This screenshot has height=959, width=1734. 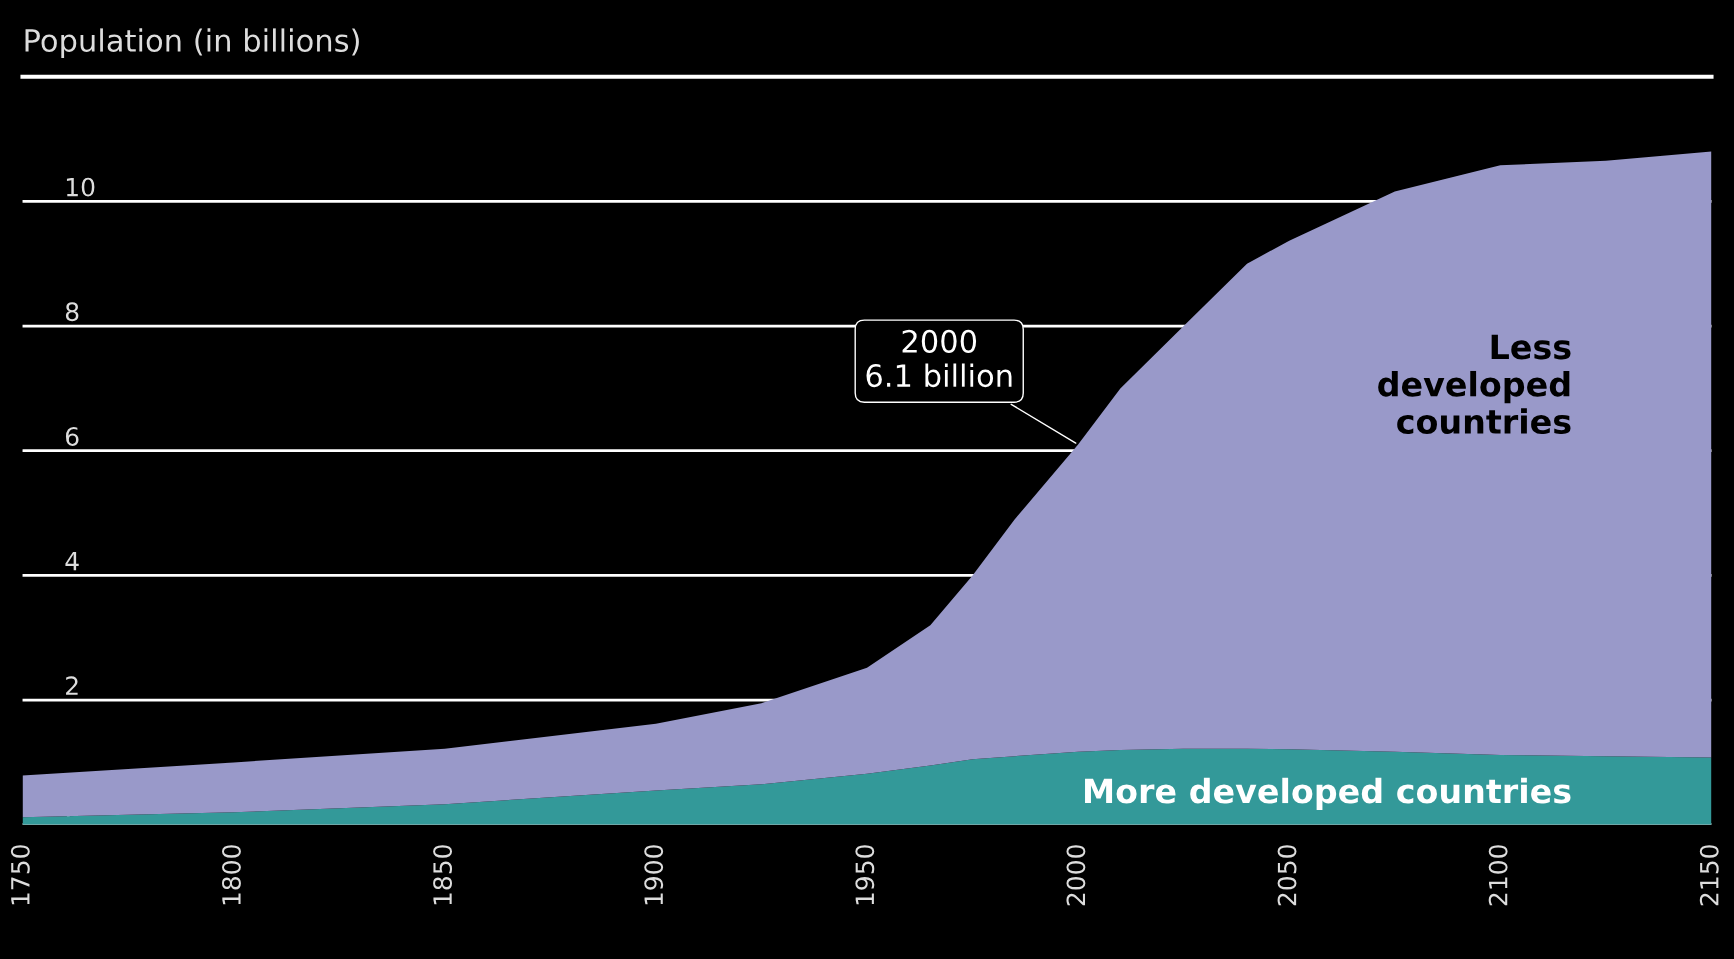 What do you see at coordinates (1287, 875) in the screenshot?
I see `x-tick-label: 2050` at bounding box center [1287, 875].